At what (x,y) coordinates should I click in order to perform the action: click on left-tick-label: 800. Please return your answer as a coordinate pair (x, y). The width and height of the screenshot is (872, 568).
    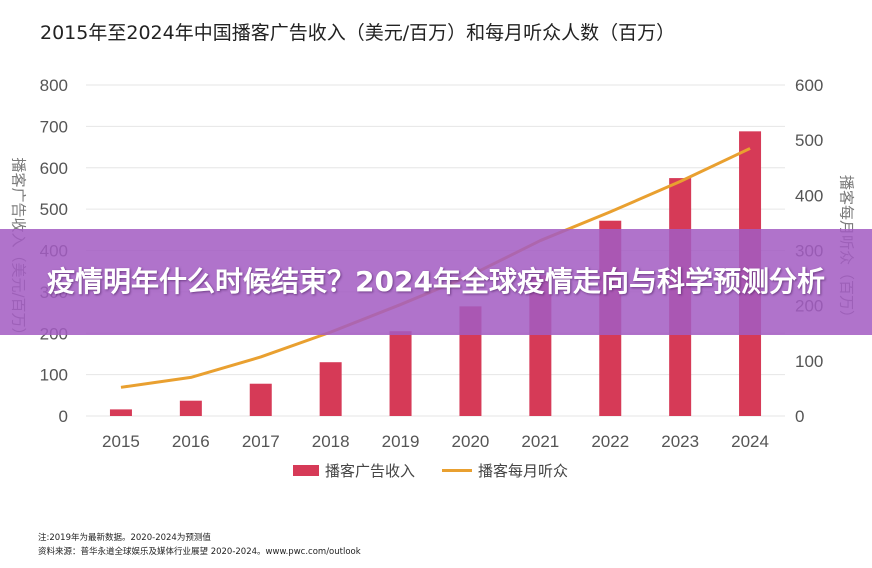
    Looking at the image, I should click on (54, 85).